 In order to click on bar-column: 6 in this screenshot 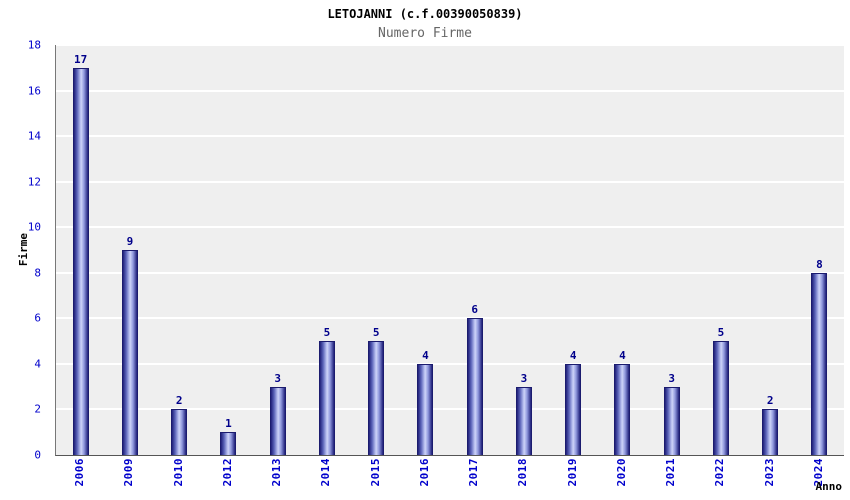, I will do `click(474, 250)`.